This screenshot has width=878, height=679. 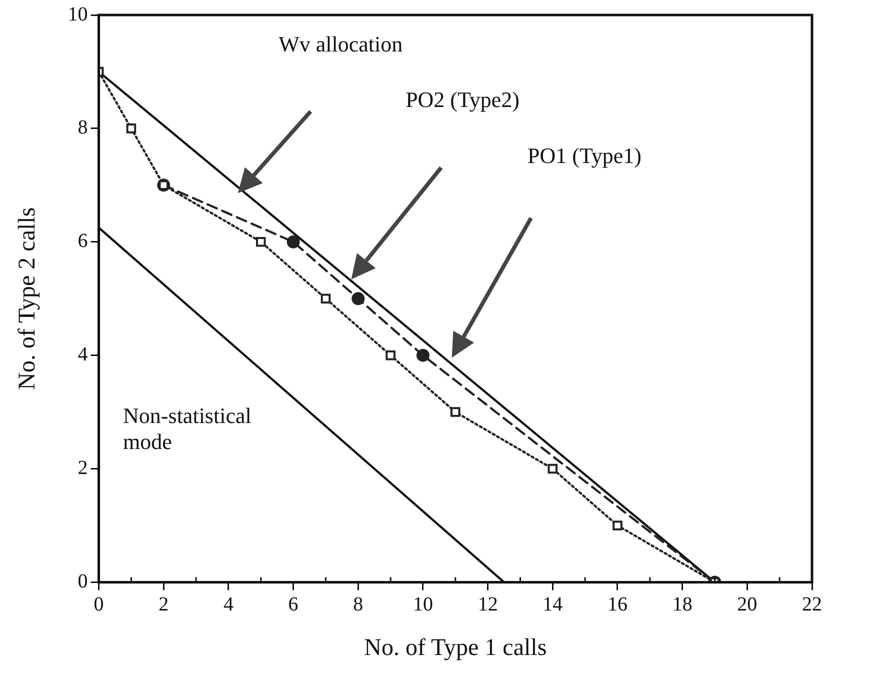 I want to click on x-tick-label: 20, so click(x=747, y=604).